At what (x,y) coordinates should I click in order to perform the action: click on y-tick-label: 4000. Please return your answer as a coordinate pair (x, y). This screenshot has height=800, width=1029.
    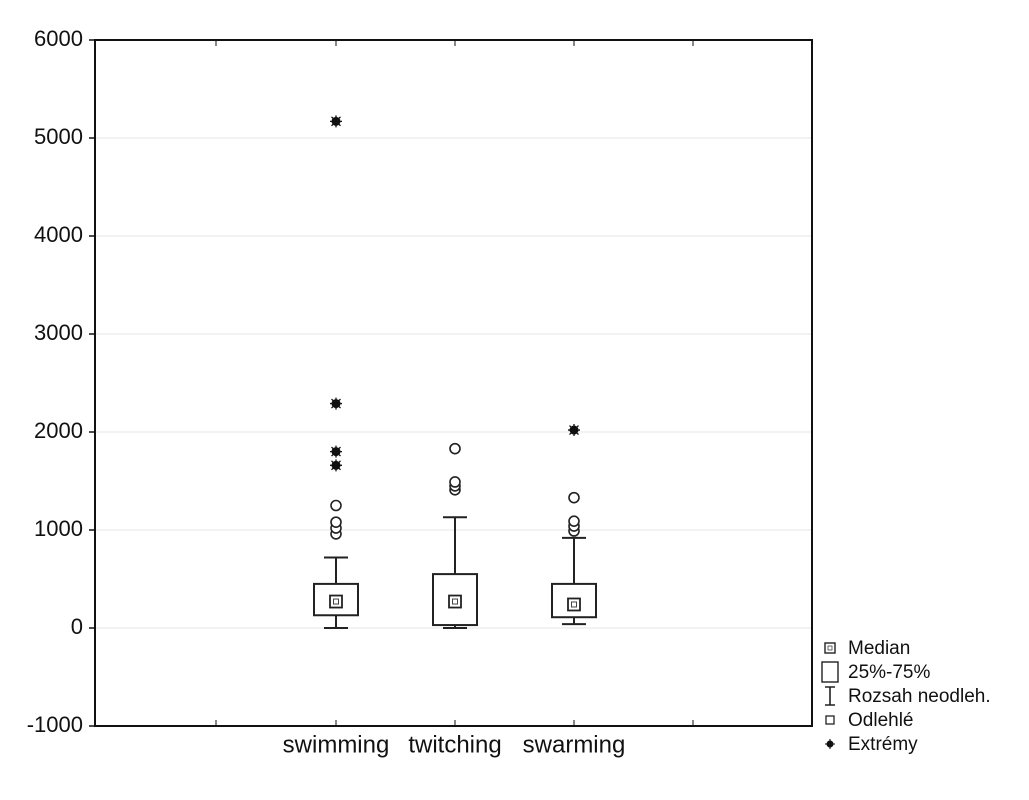
    Looking at the image, I should click on (58, 234).